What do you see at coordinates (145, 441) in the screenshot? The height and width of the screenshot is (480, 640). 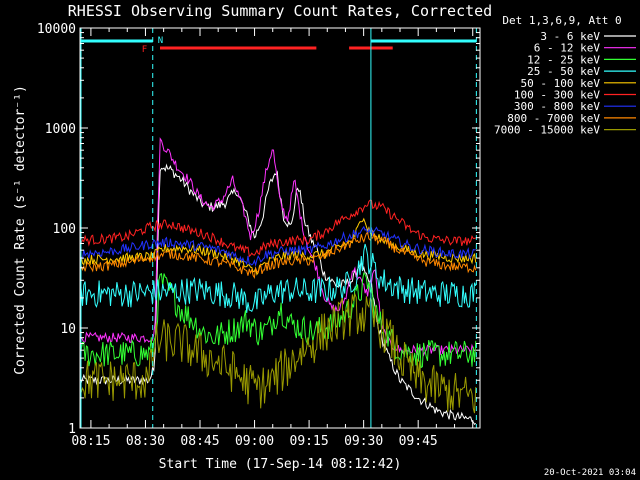 I see `x-tick-label: 08:30` at bounding box center [145, 441].